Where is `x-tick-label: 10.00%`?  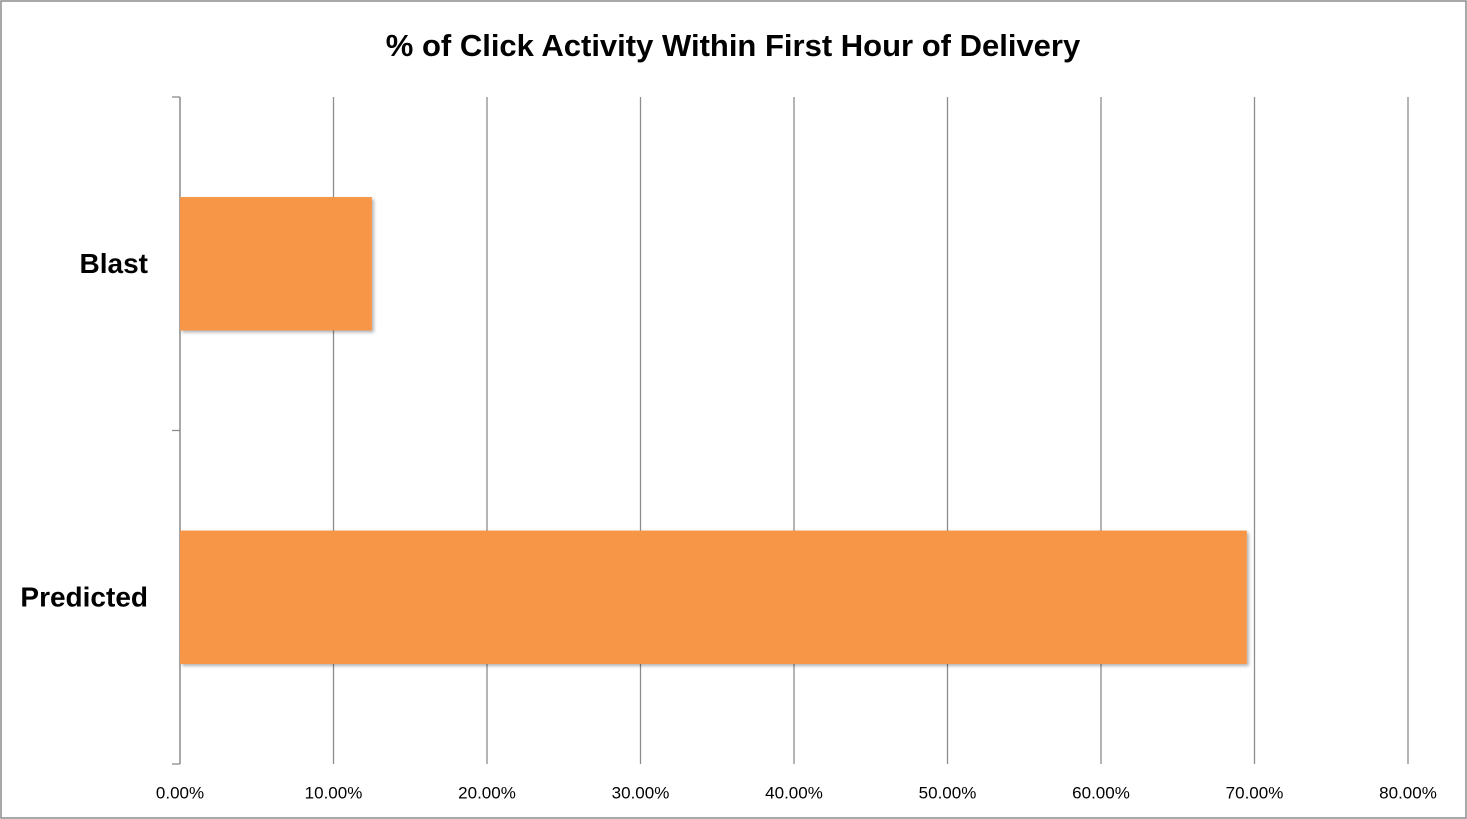
x-tick-label: 10.00% is located at coordinates (334, 792).